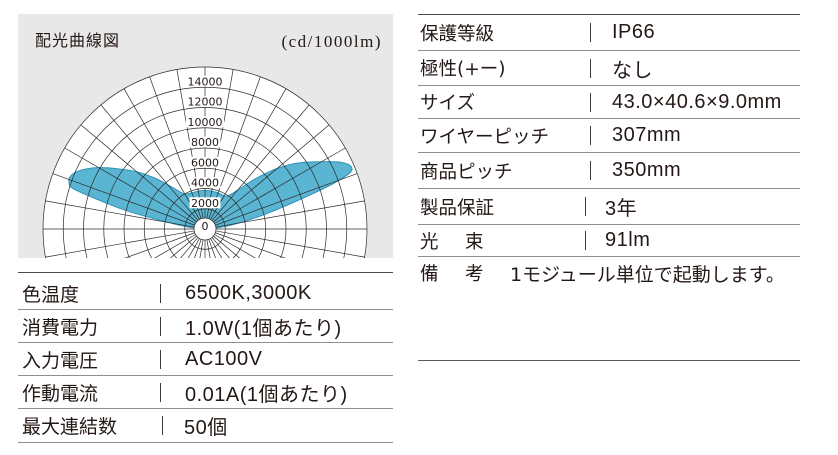 This screenshot has height=455, width=838. I want to click on spec-label: 光 束, so click(454, 242).